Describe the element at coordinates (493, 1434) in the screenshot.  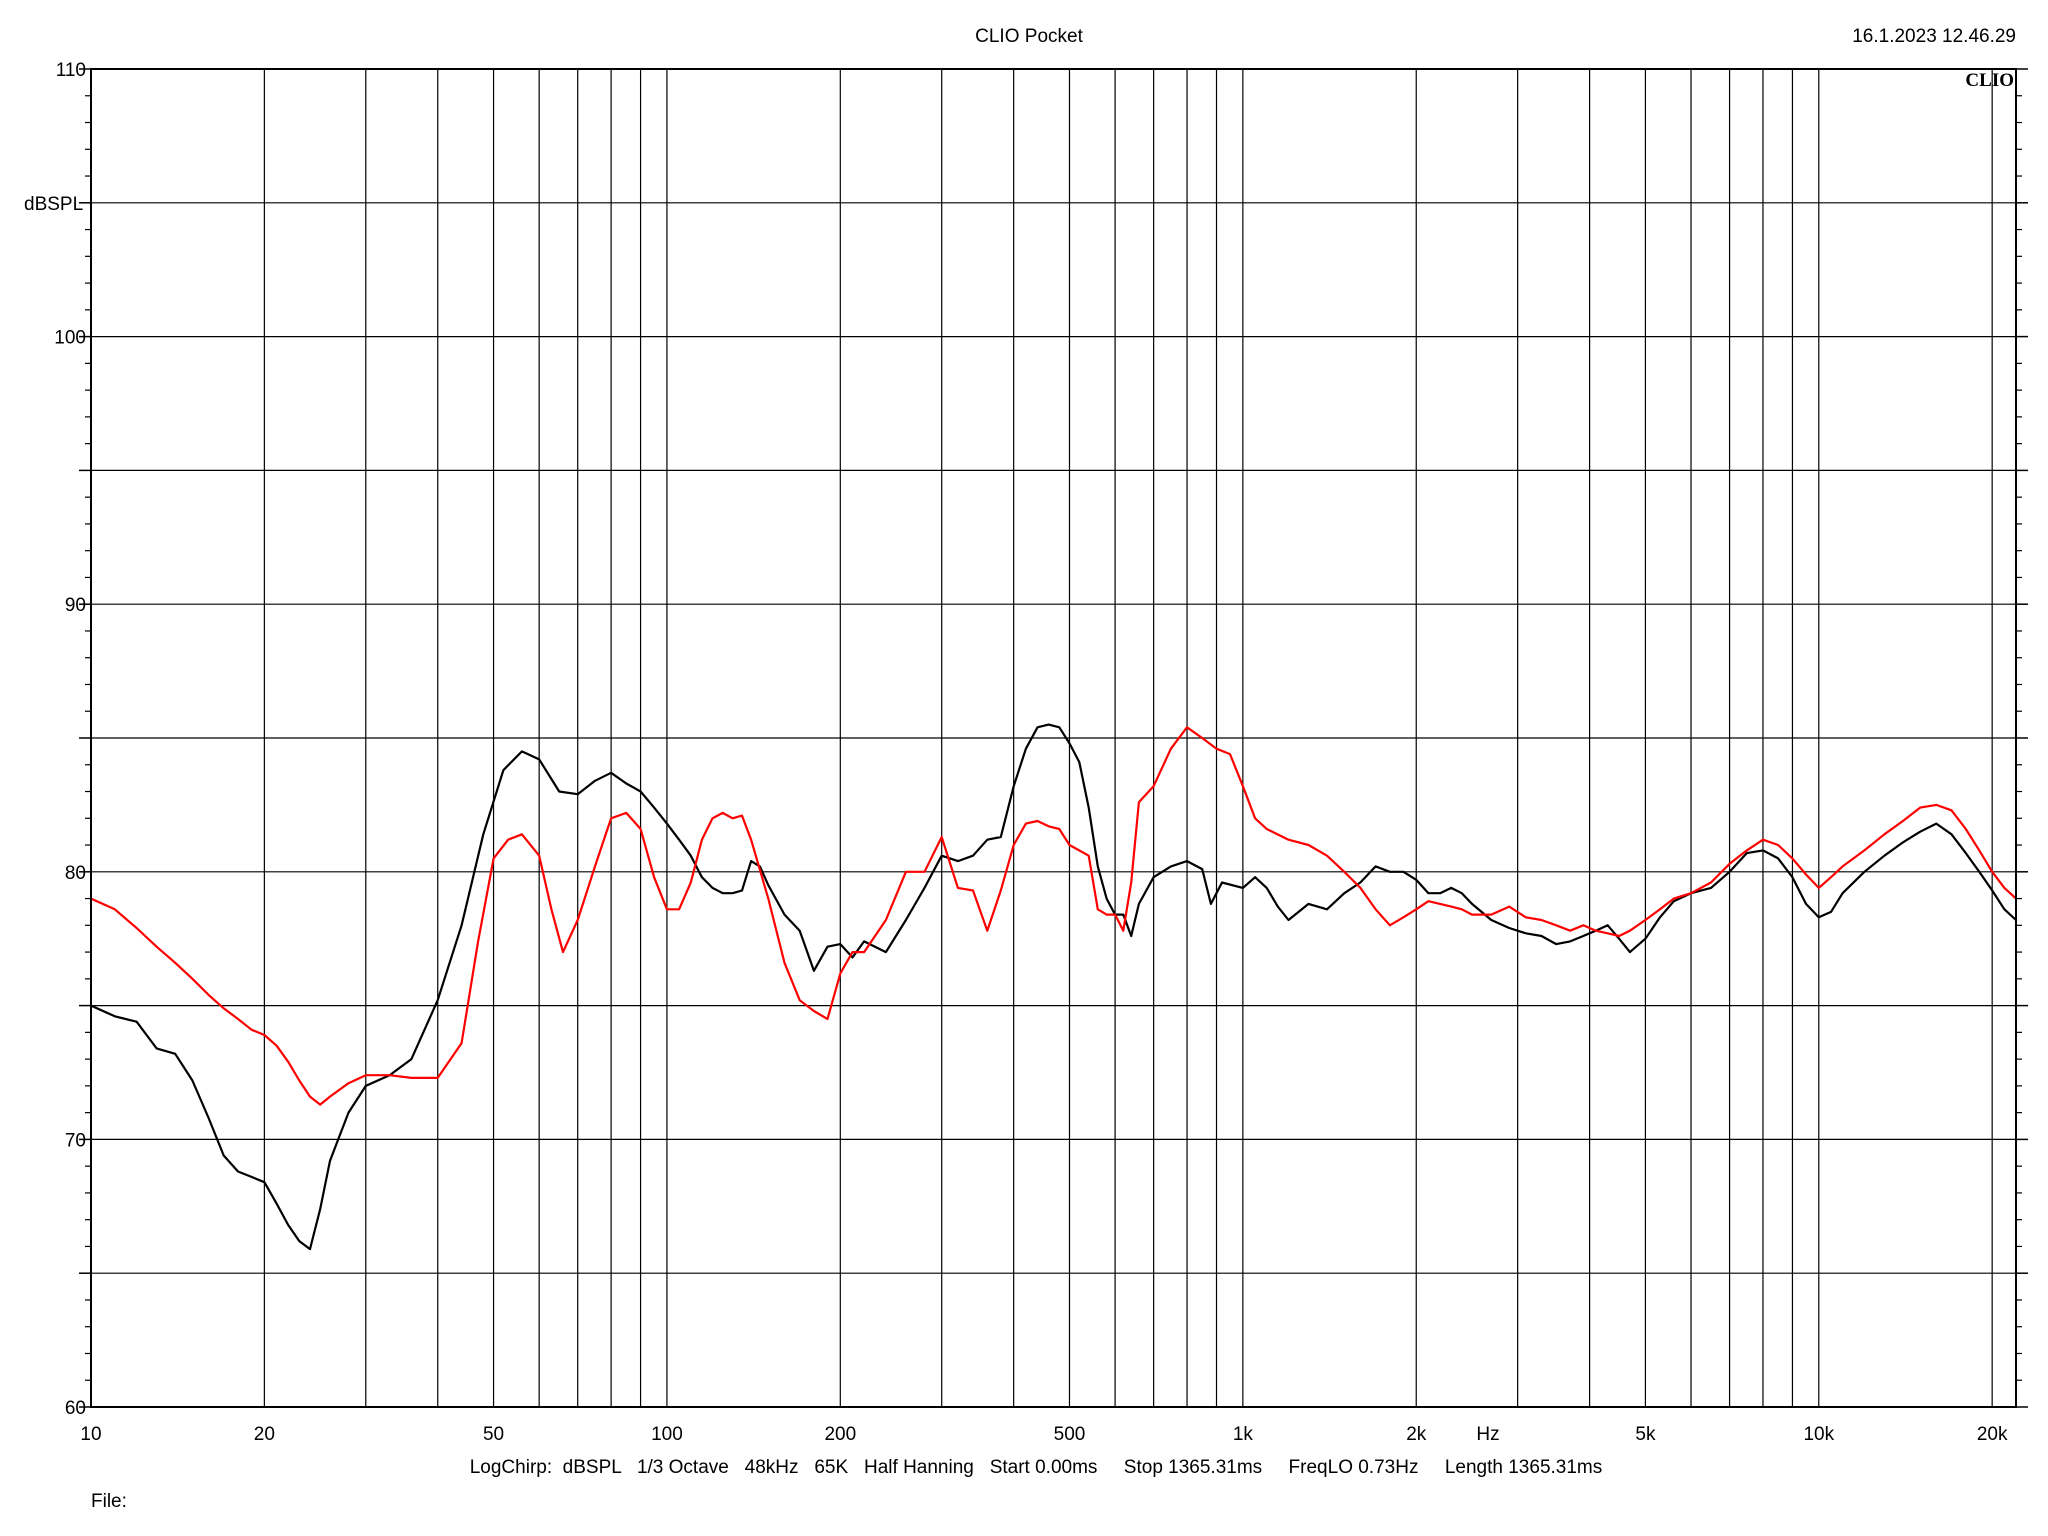
I see `x-tick-label: 50` at that location.